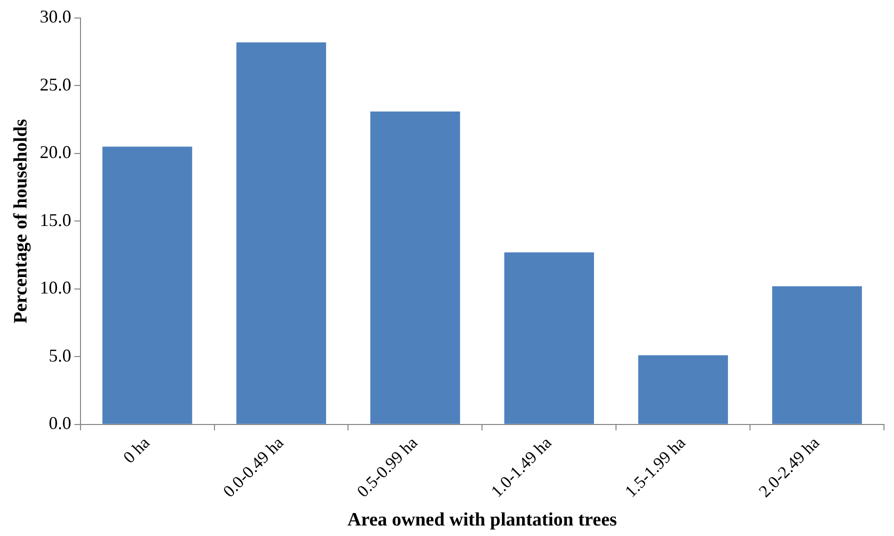 This screenshot has height=536, width=894. What do you see at coordinates (21, 221) in the screenshot?
I see `y-axis-title: Percentage of households` at bounding box center [21, 221].